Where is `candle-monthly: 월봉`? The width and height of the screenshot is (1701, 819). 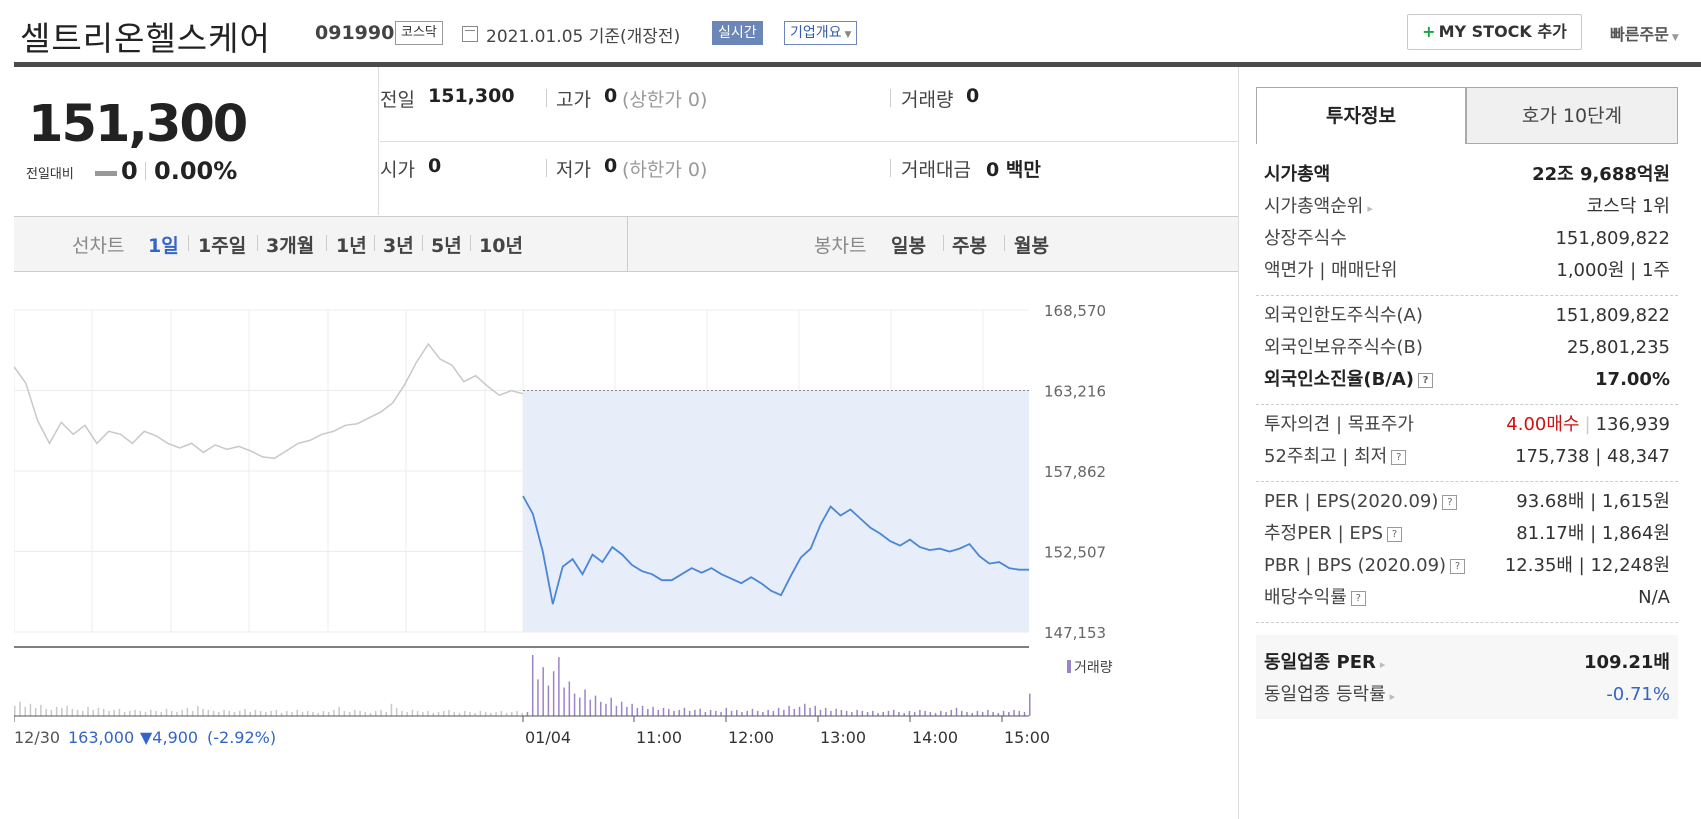
candle-monthly: 월봉 is located at coordinates (1031, 246).